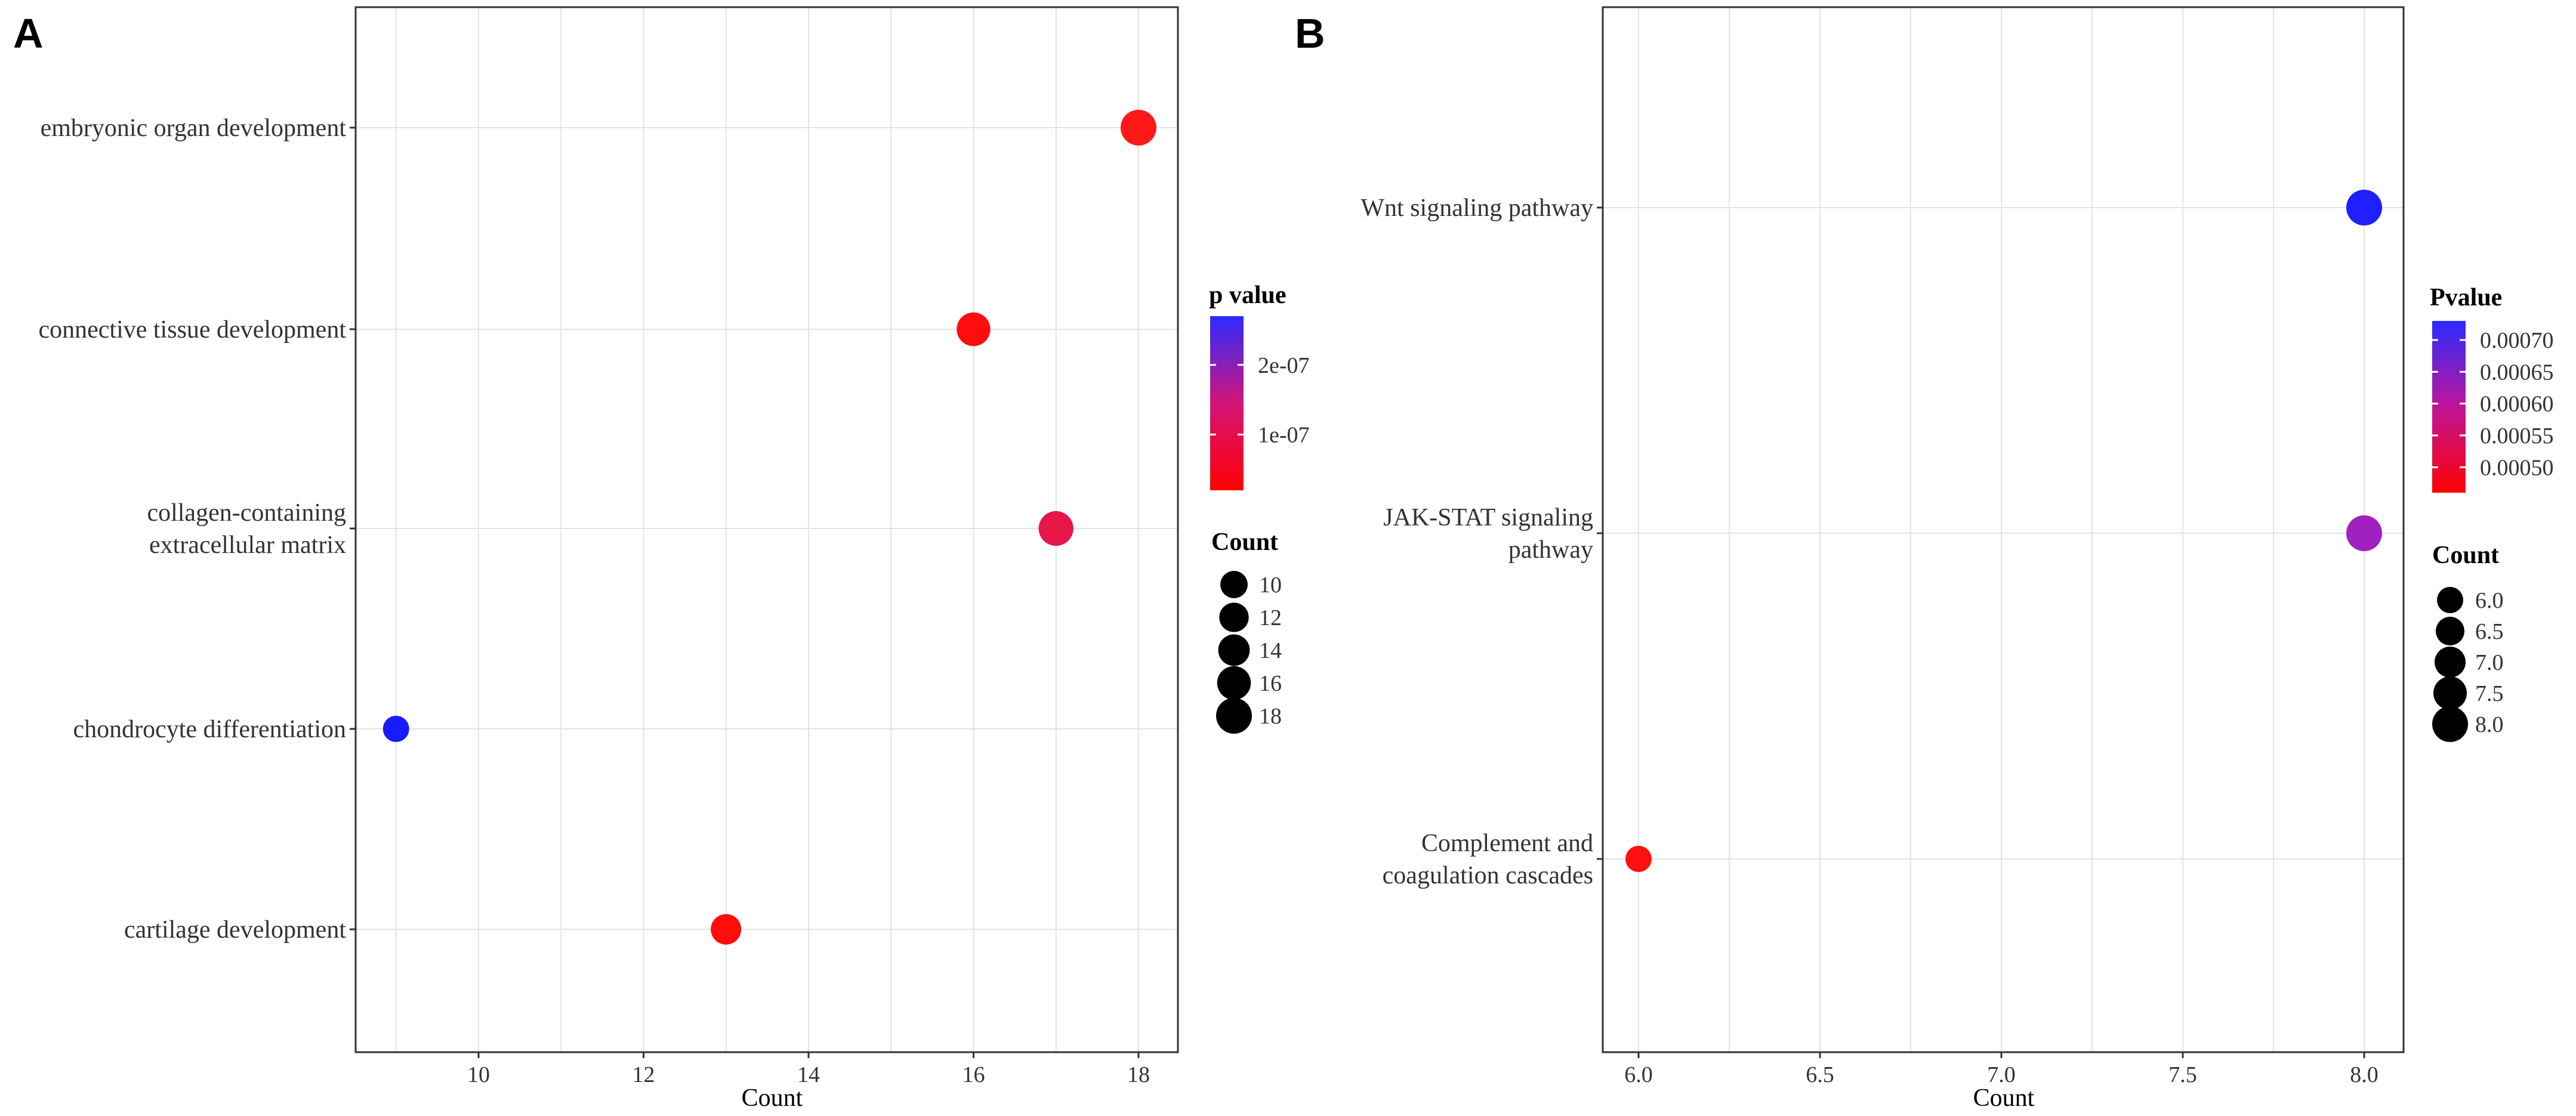 This screenshot has width=2576, height=1116. Describe the element at coordinates (2364, 1074) in the screenshot. I see `x-tick-label: 8.0` at that location.